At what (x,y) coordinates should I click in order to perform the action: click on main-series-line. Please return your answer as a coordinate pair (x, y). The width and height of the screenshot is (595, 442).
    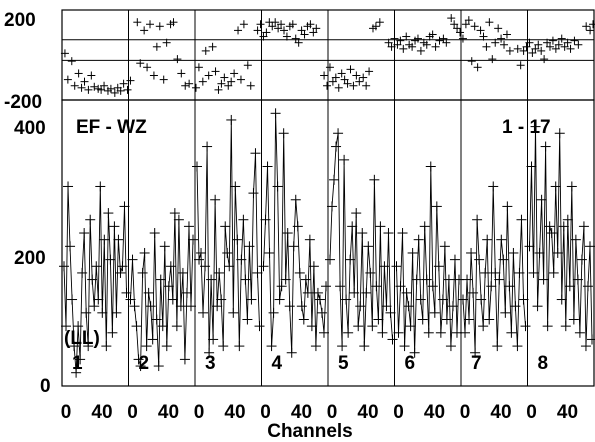
    Looking at the image, I should click on (295, 233).